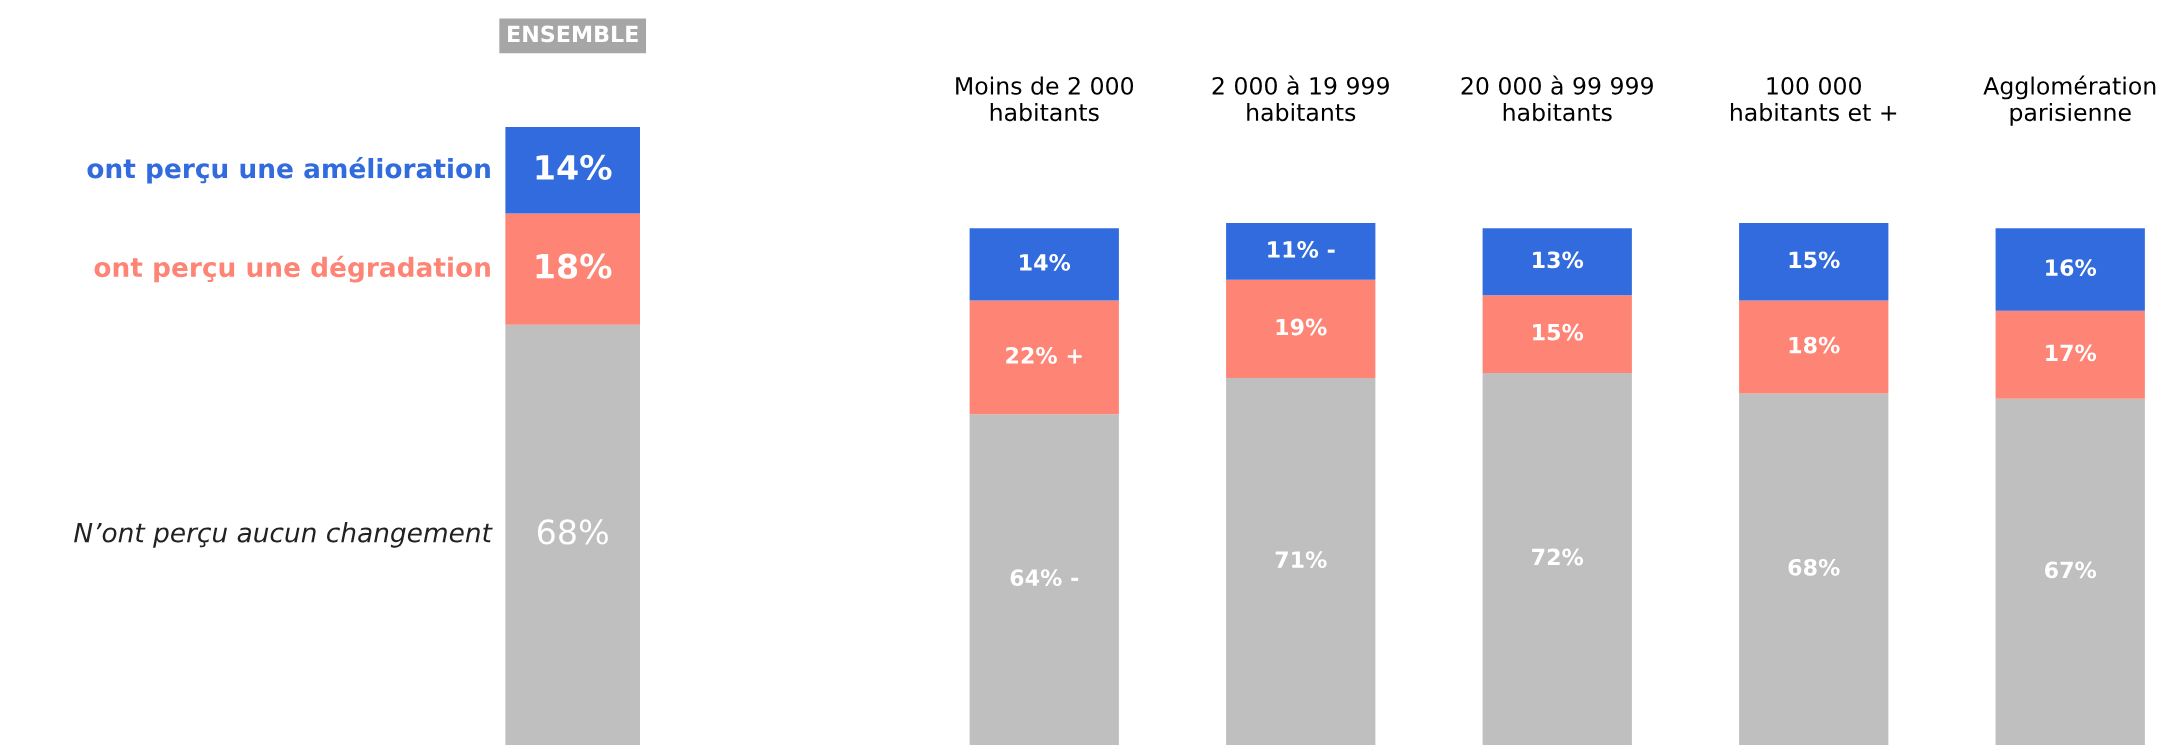 This screenshot has height=745, width=2160. I want to click on data-label: 71%, so click(1301, 559).